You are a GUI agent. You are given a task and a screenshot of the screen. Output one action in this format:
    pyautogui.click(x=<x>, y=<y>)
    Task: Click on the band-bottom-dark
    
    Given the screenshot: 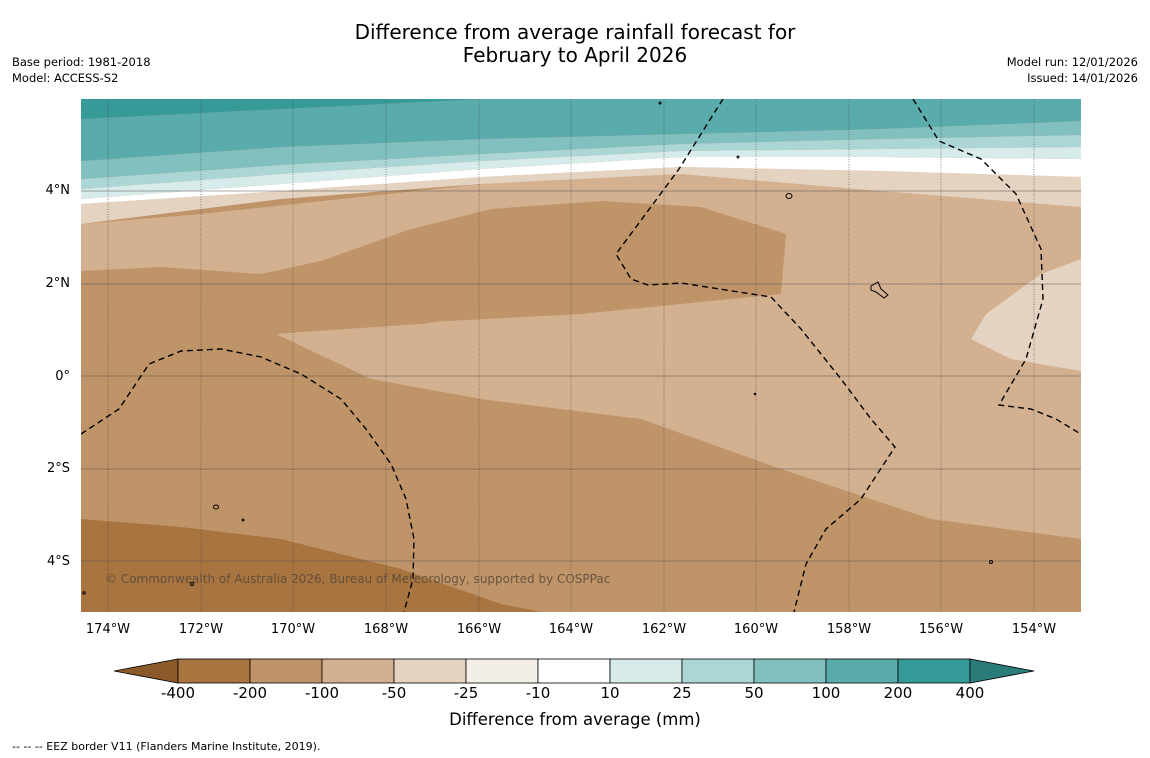 What is the action you would take?
    pyautogui.click(x=311, y=565)
    